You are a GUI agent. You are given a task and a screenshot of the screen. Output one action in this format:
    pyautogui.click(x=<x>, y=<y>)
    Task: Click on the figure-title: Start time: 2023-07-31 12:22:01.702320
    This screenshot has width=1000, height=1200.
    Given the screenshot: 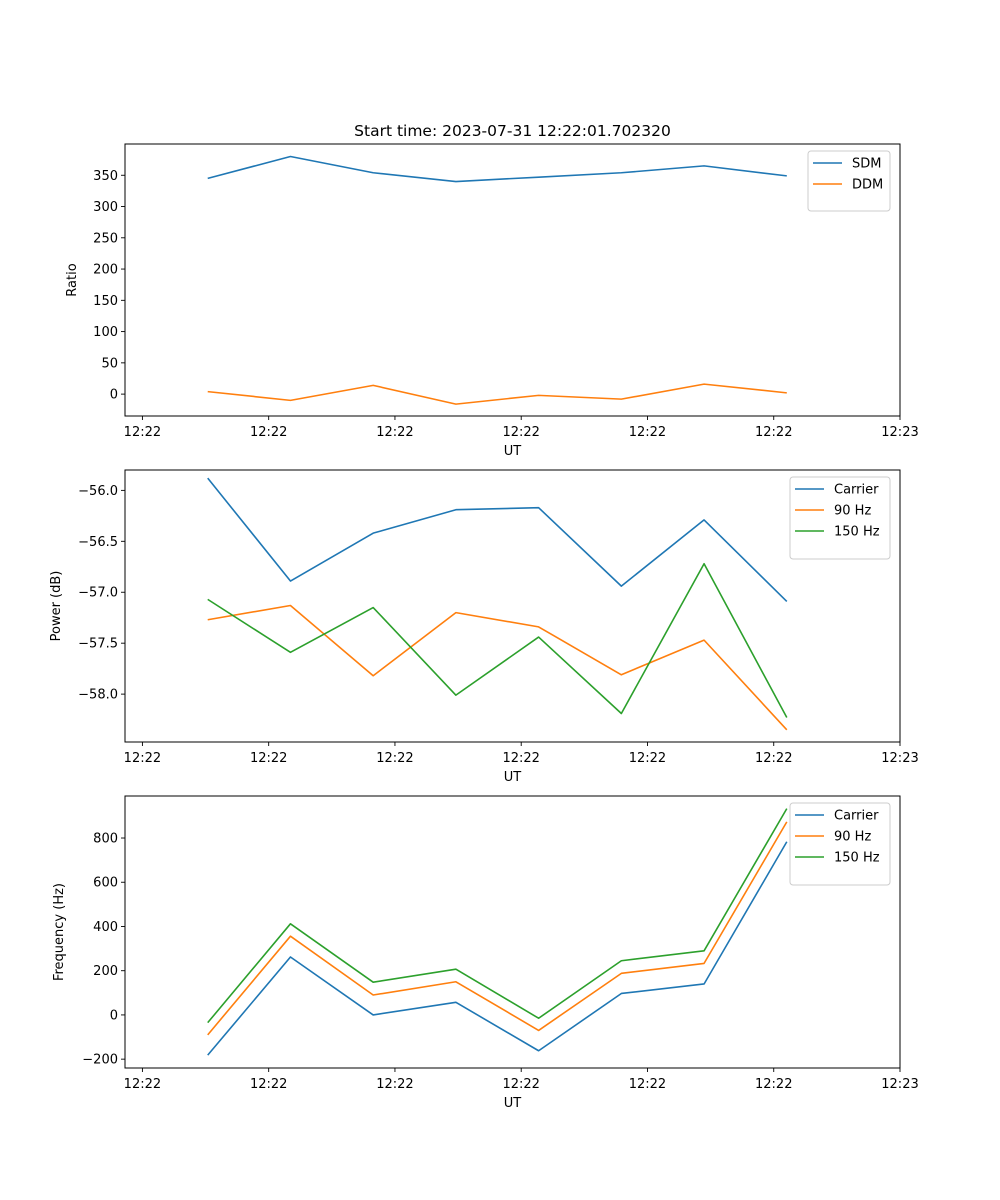 What is the action you would take?
    pyautogui.click(x=512, y=131)
    